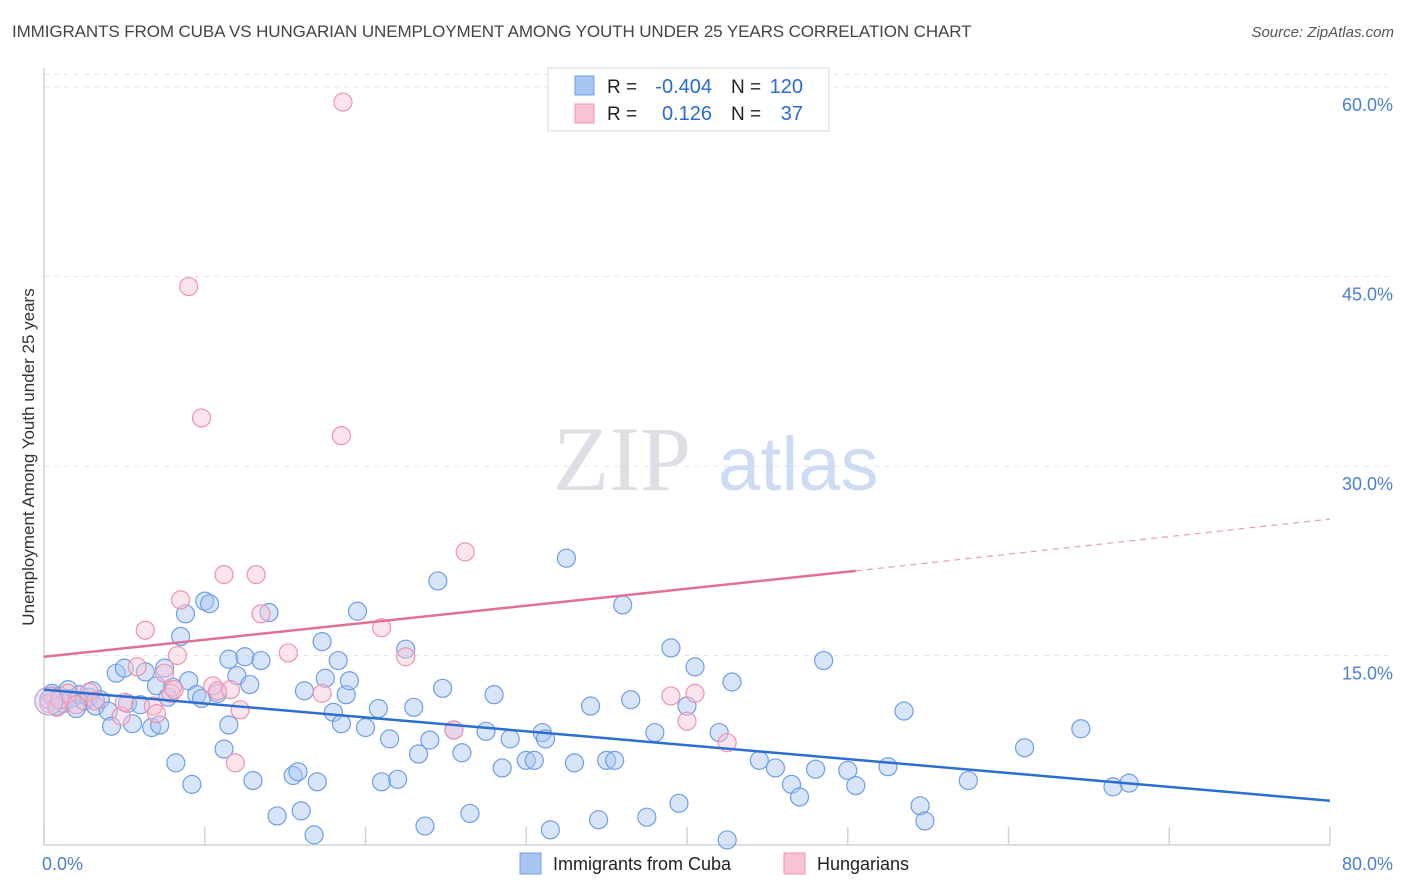  Describe the element at coordinates (786, 87) in the screenshot. I see `legend-n-value-cuba: 120` at that location.